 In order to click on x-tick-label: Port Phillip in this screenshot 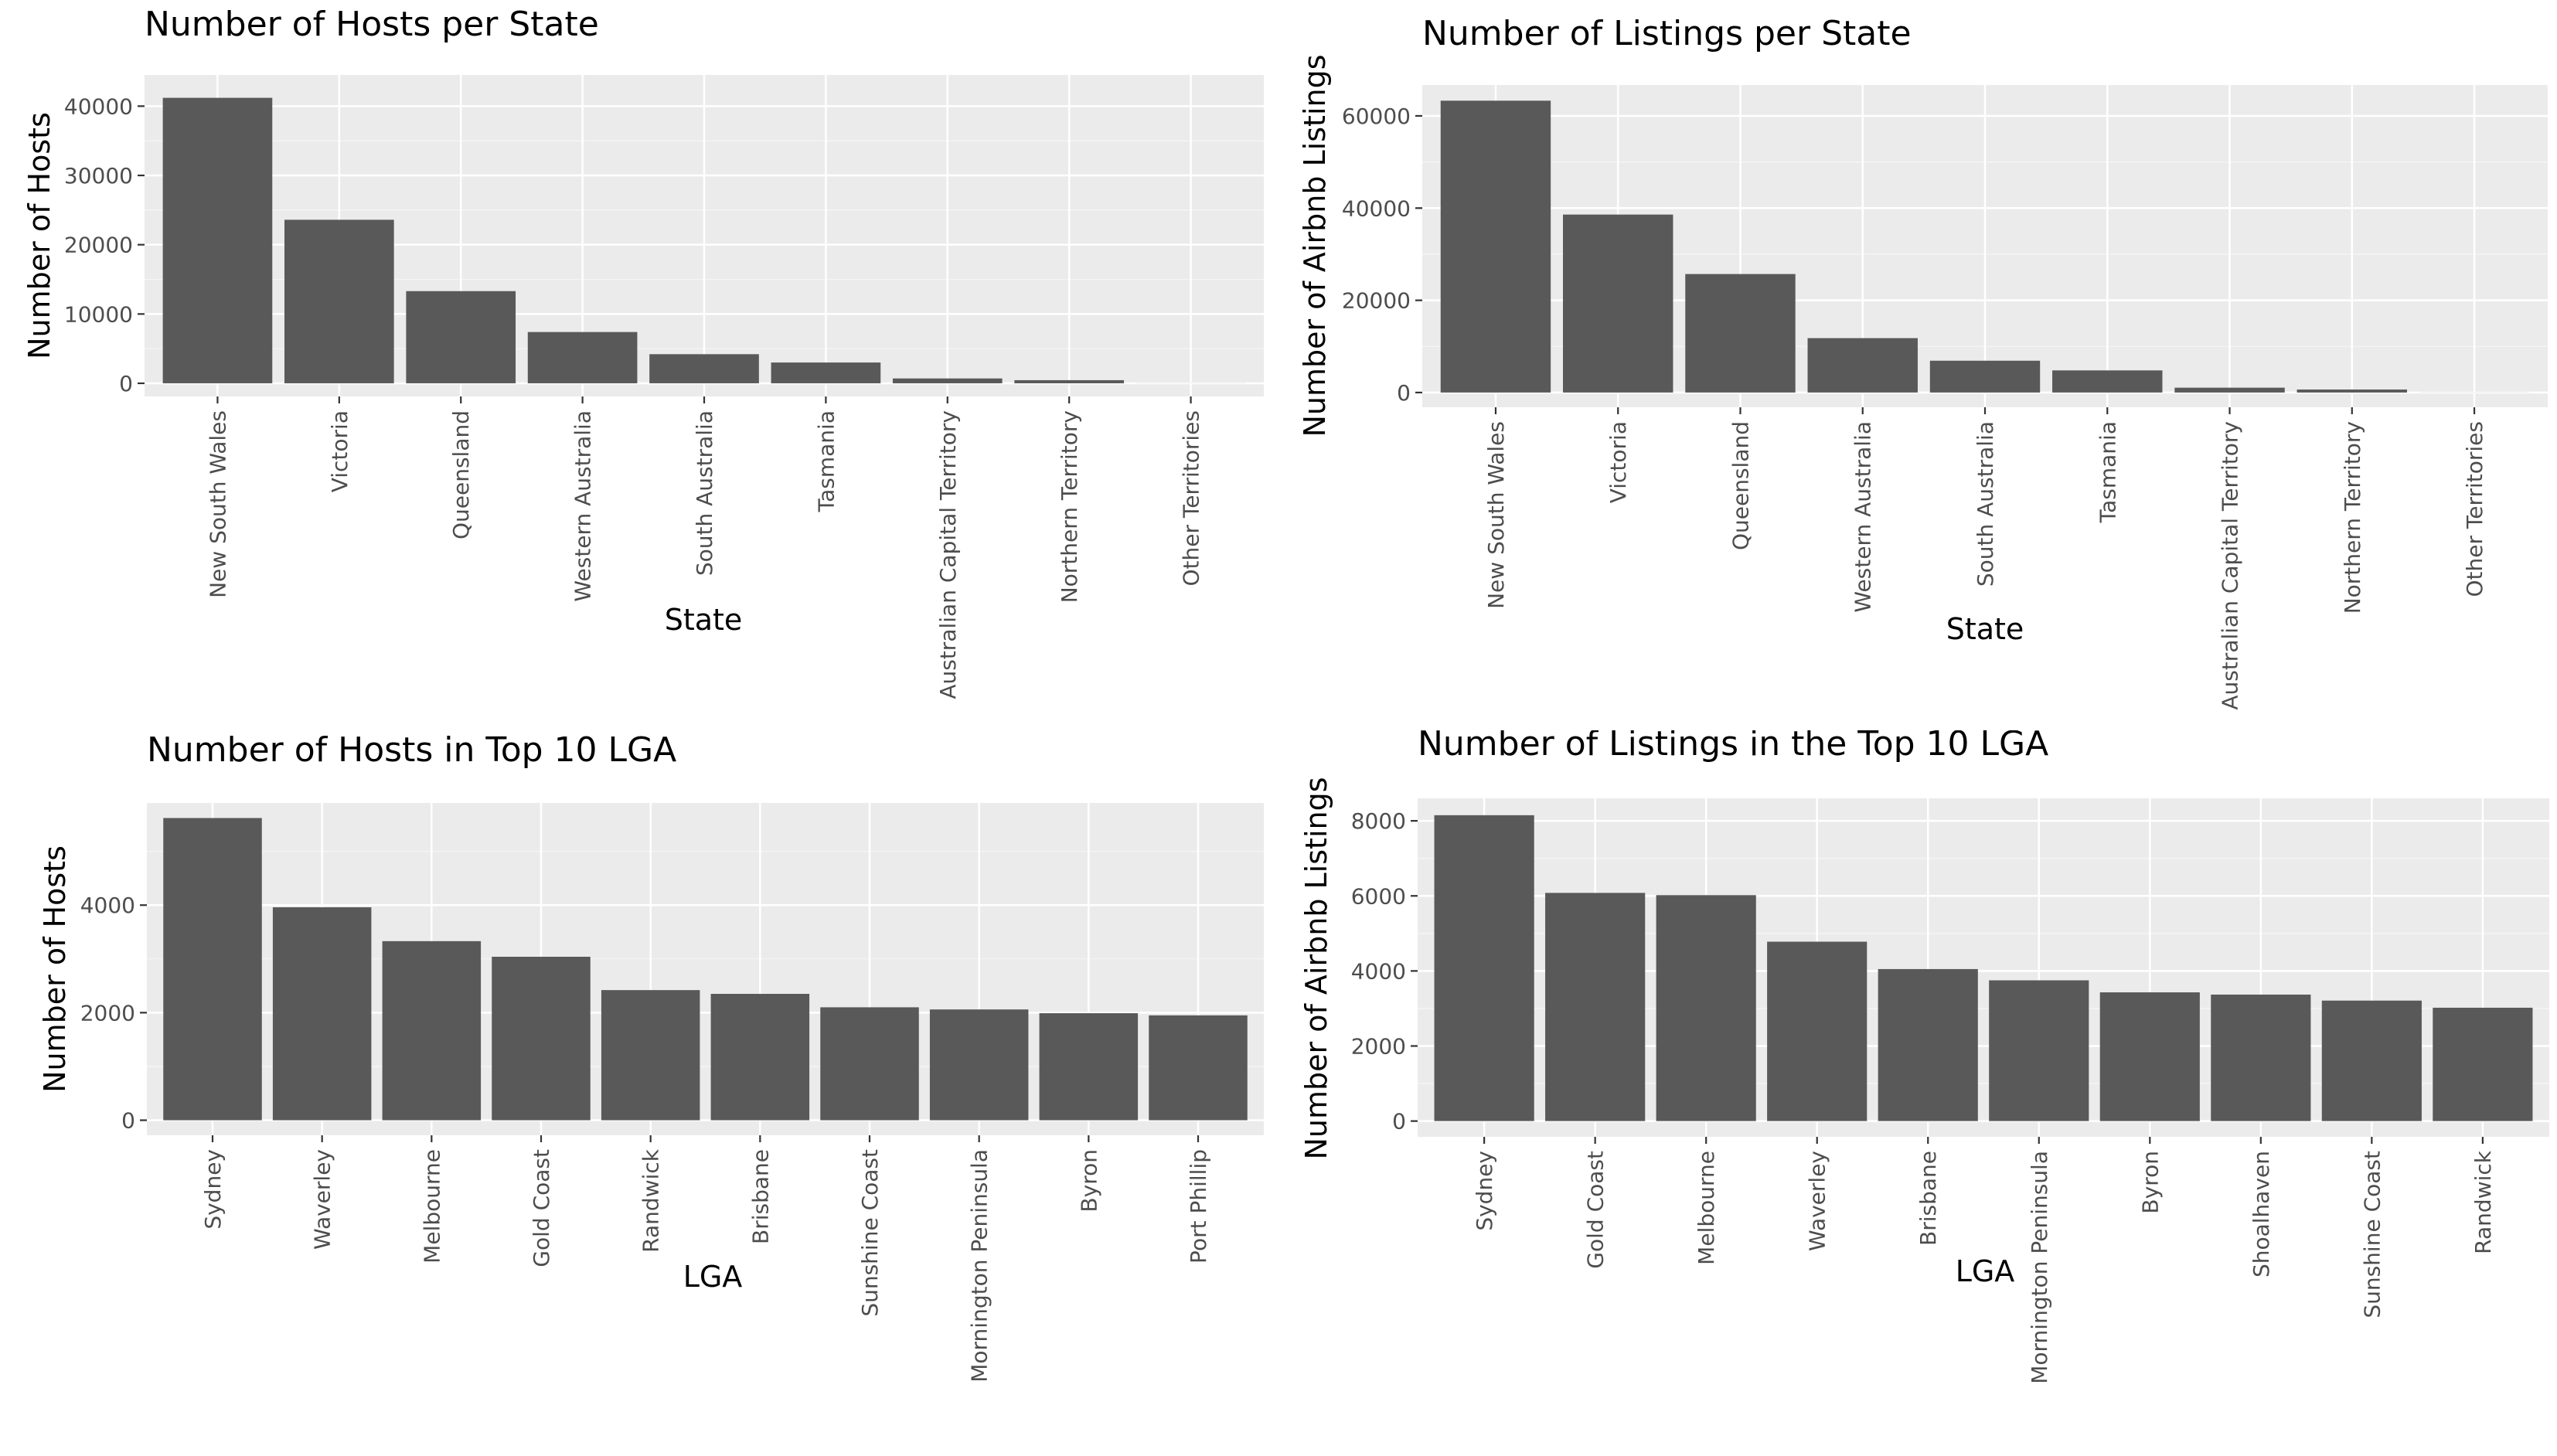, I will do `click(1198, 1206)`.